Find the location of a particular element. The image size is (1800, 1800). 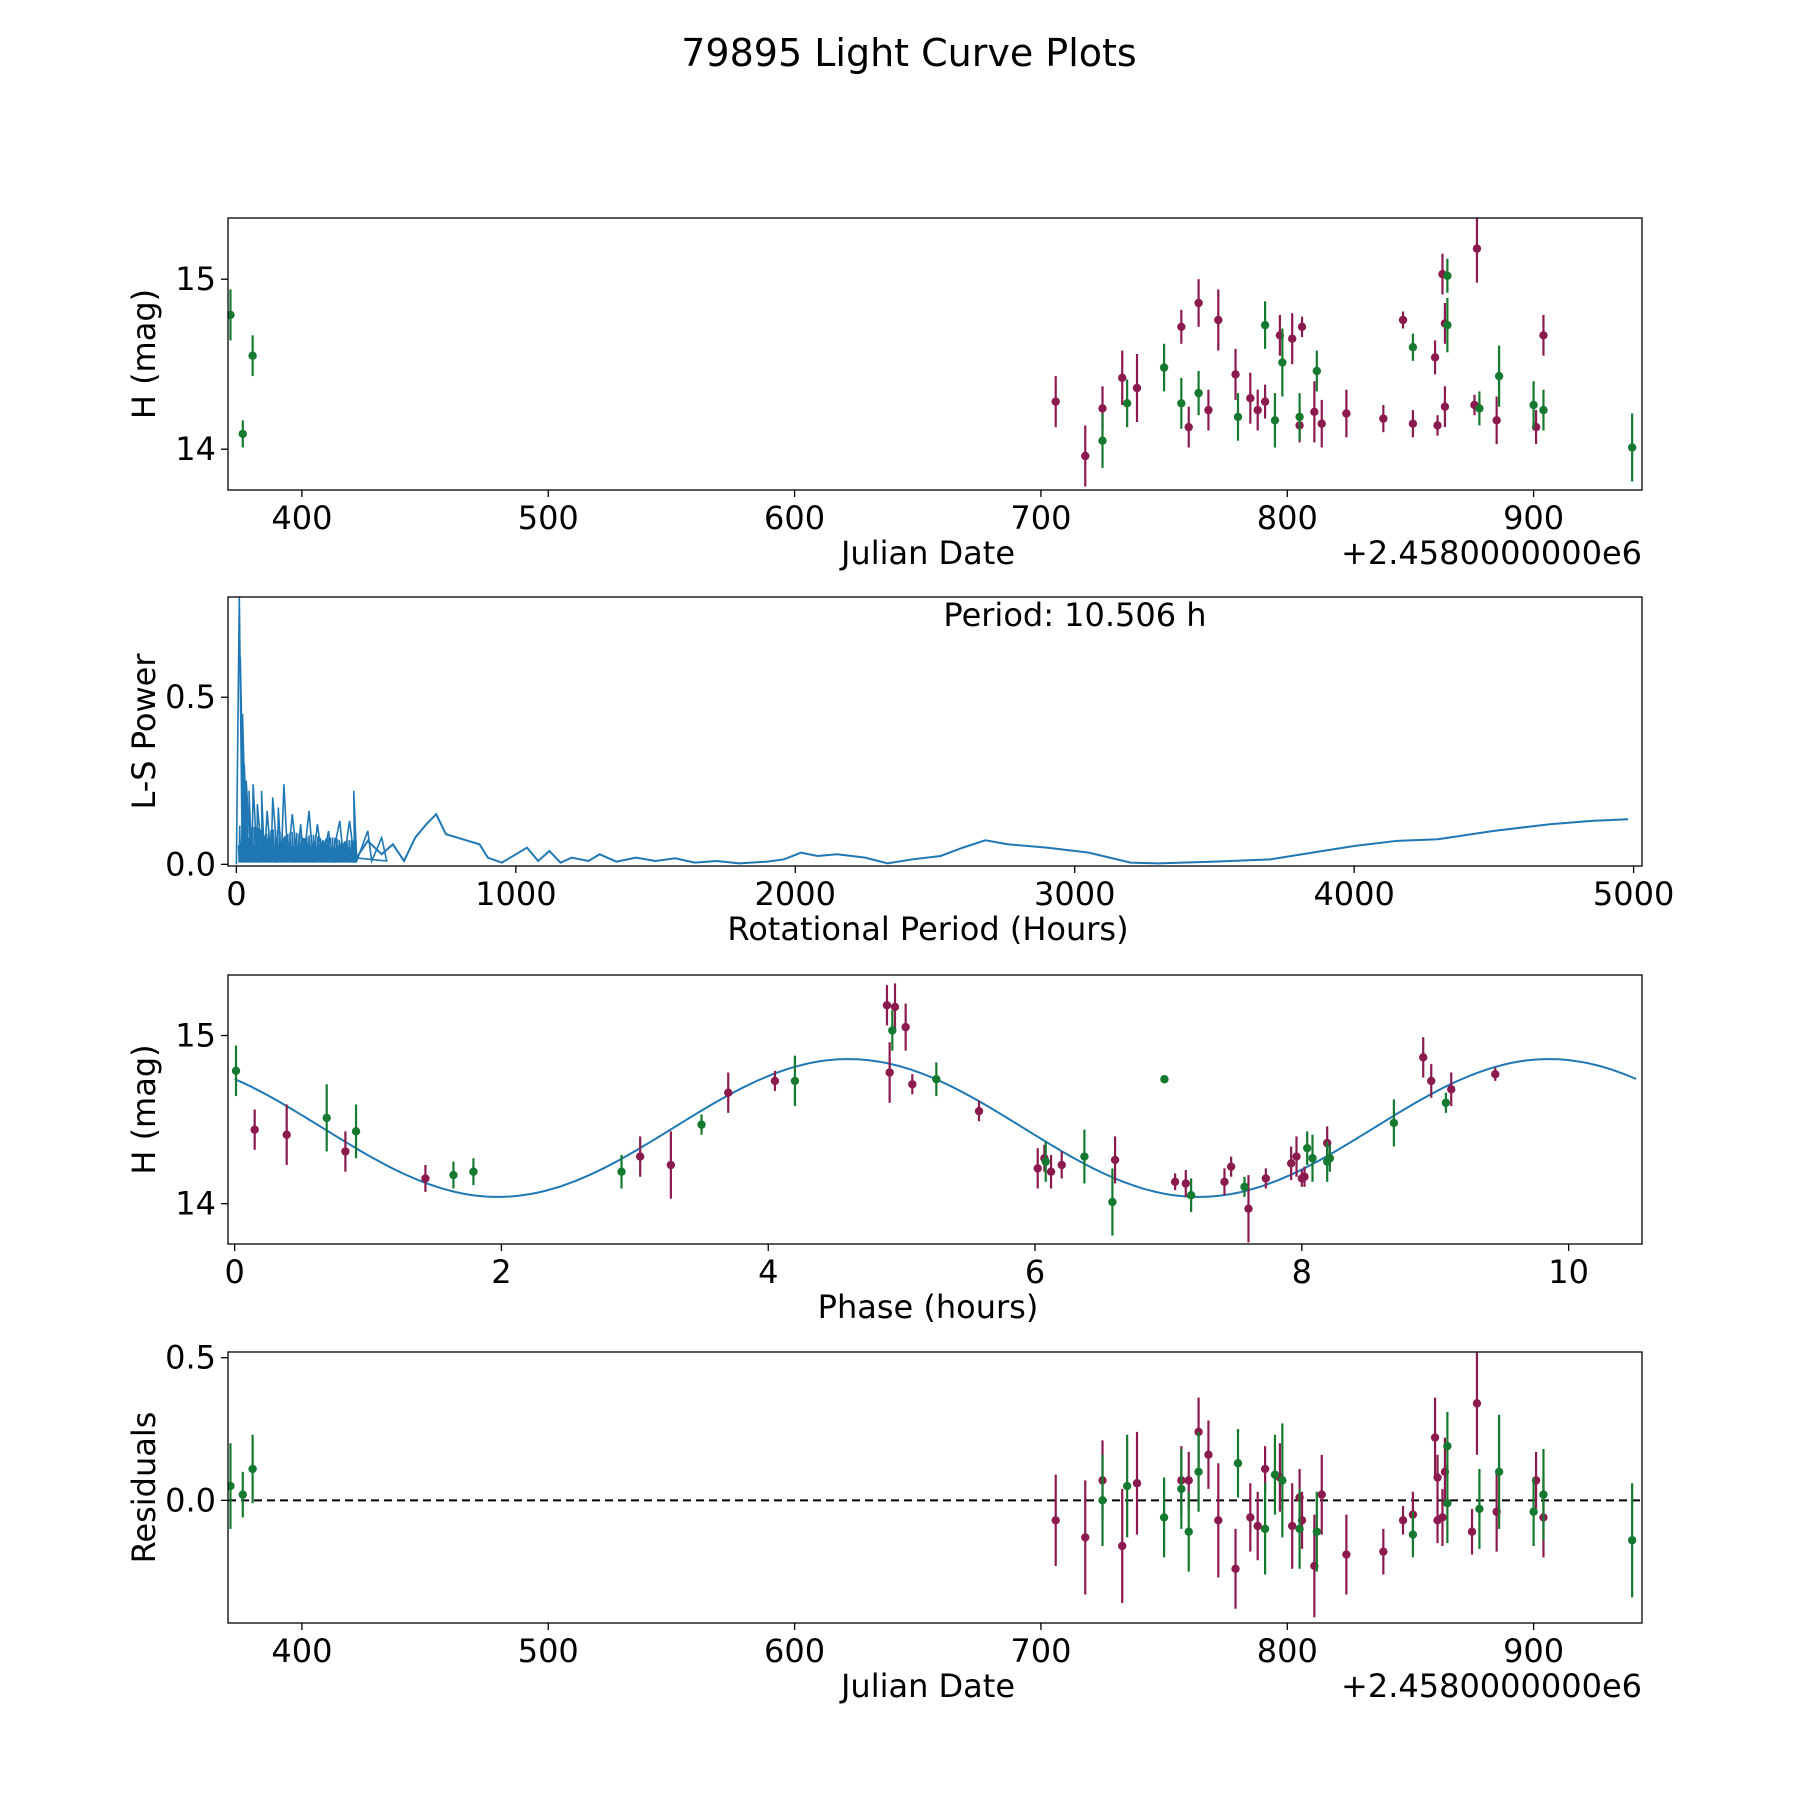

x-tick-label: 3000 is located at coordinates (1074, 894).